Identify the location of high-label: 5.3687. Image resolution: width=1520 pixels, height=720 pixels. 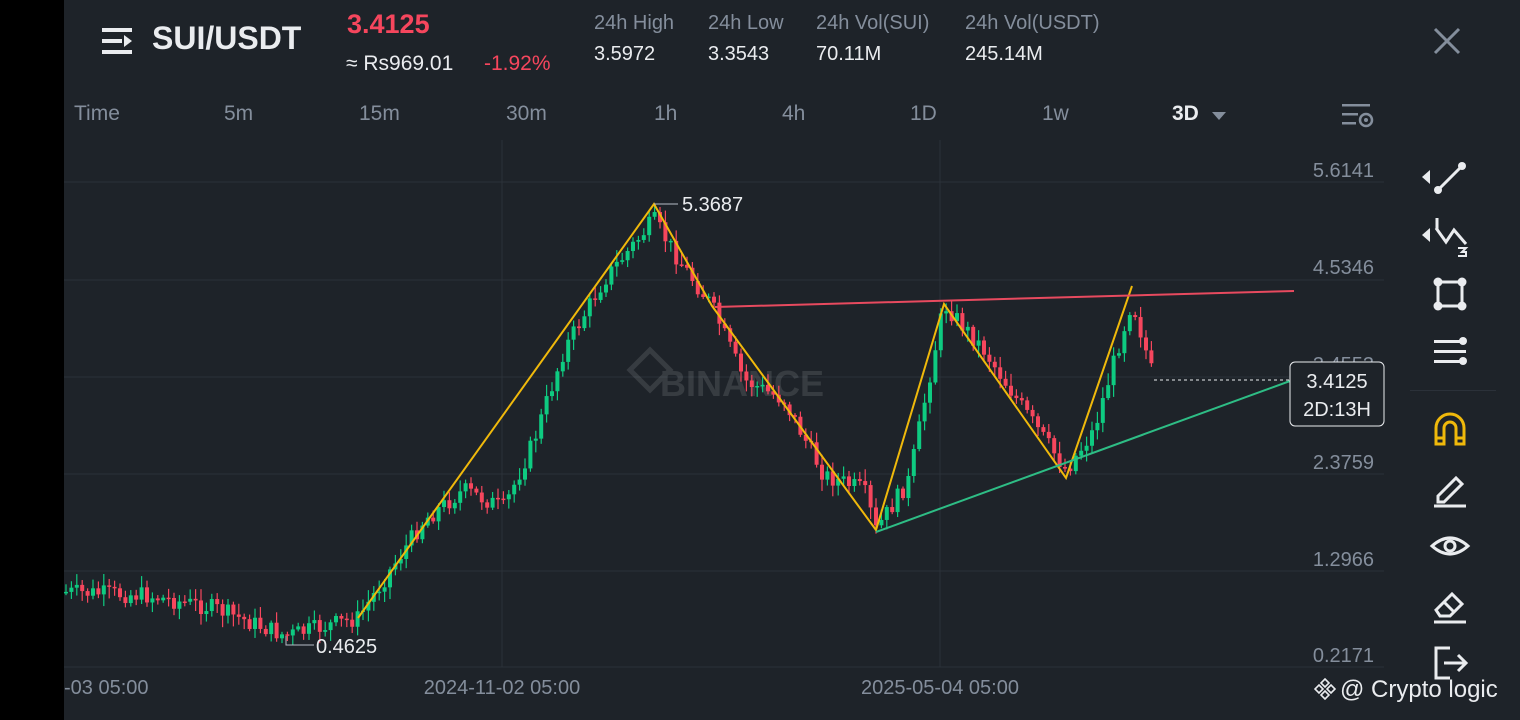
(712, 205).